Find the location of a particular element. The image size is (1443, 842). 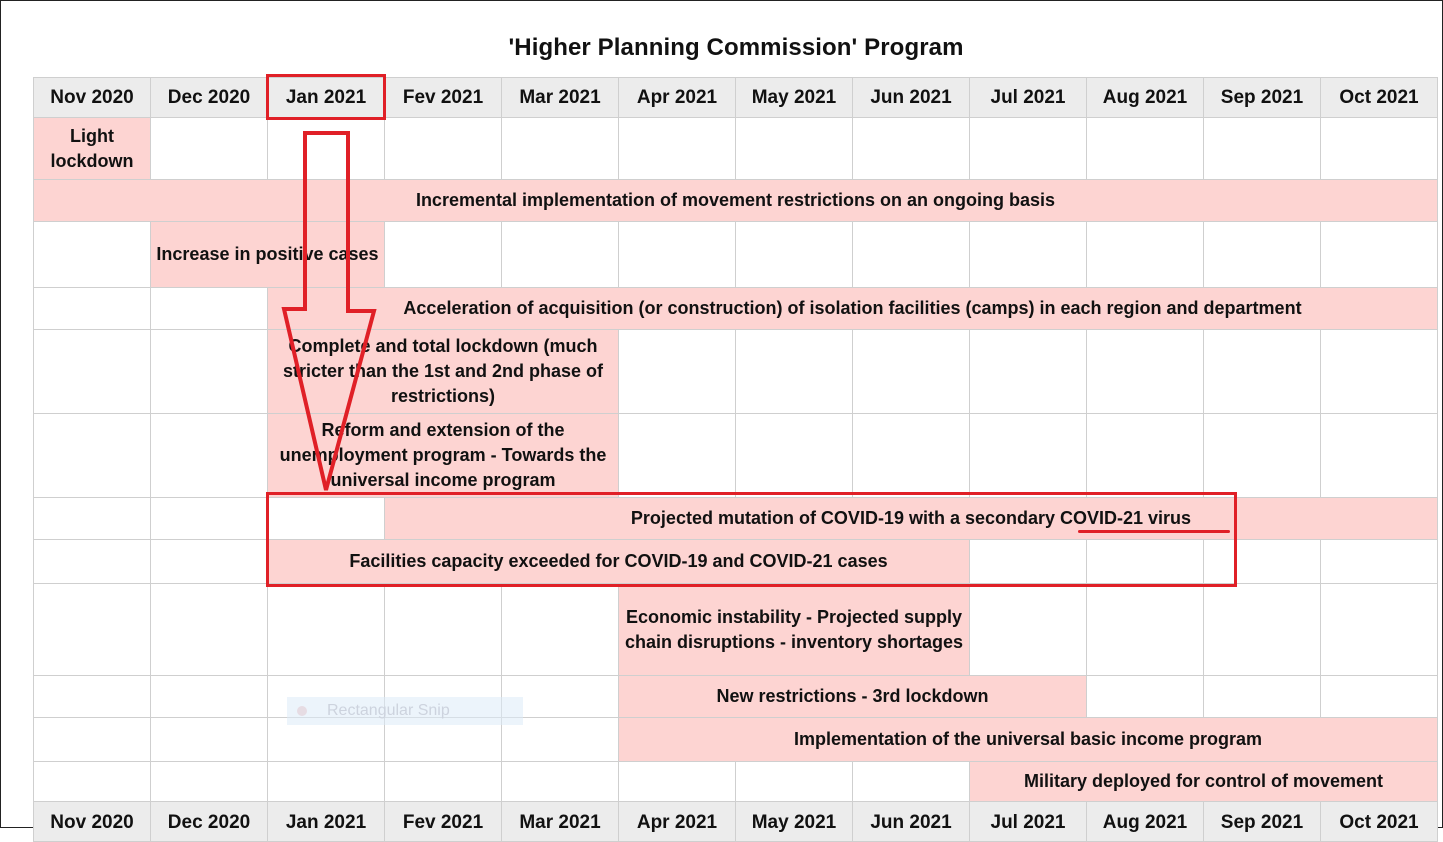

month-header-cell: Dec 2020 is located at coordinates (209, 97).